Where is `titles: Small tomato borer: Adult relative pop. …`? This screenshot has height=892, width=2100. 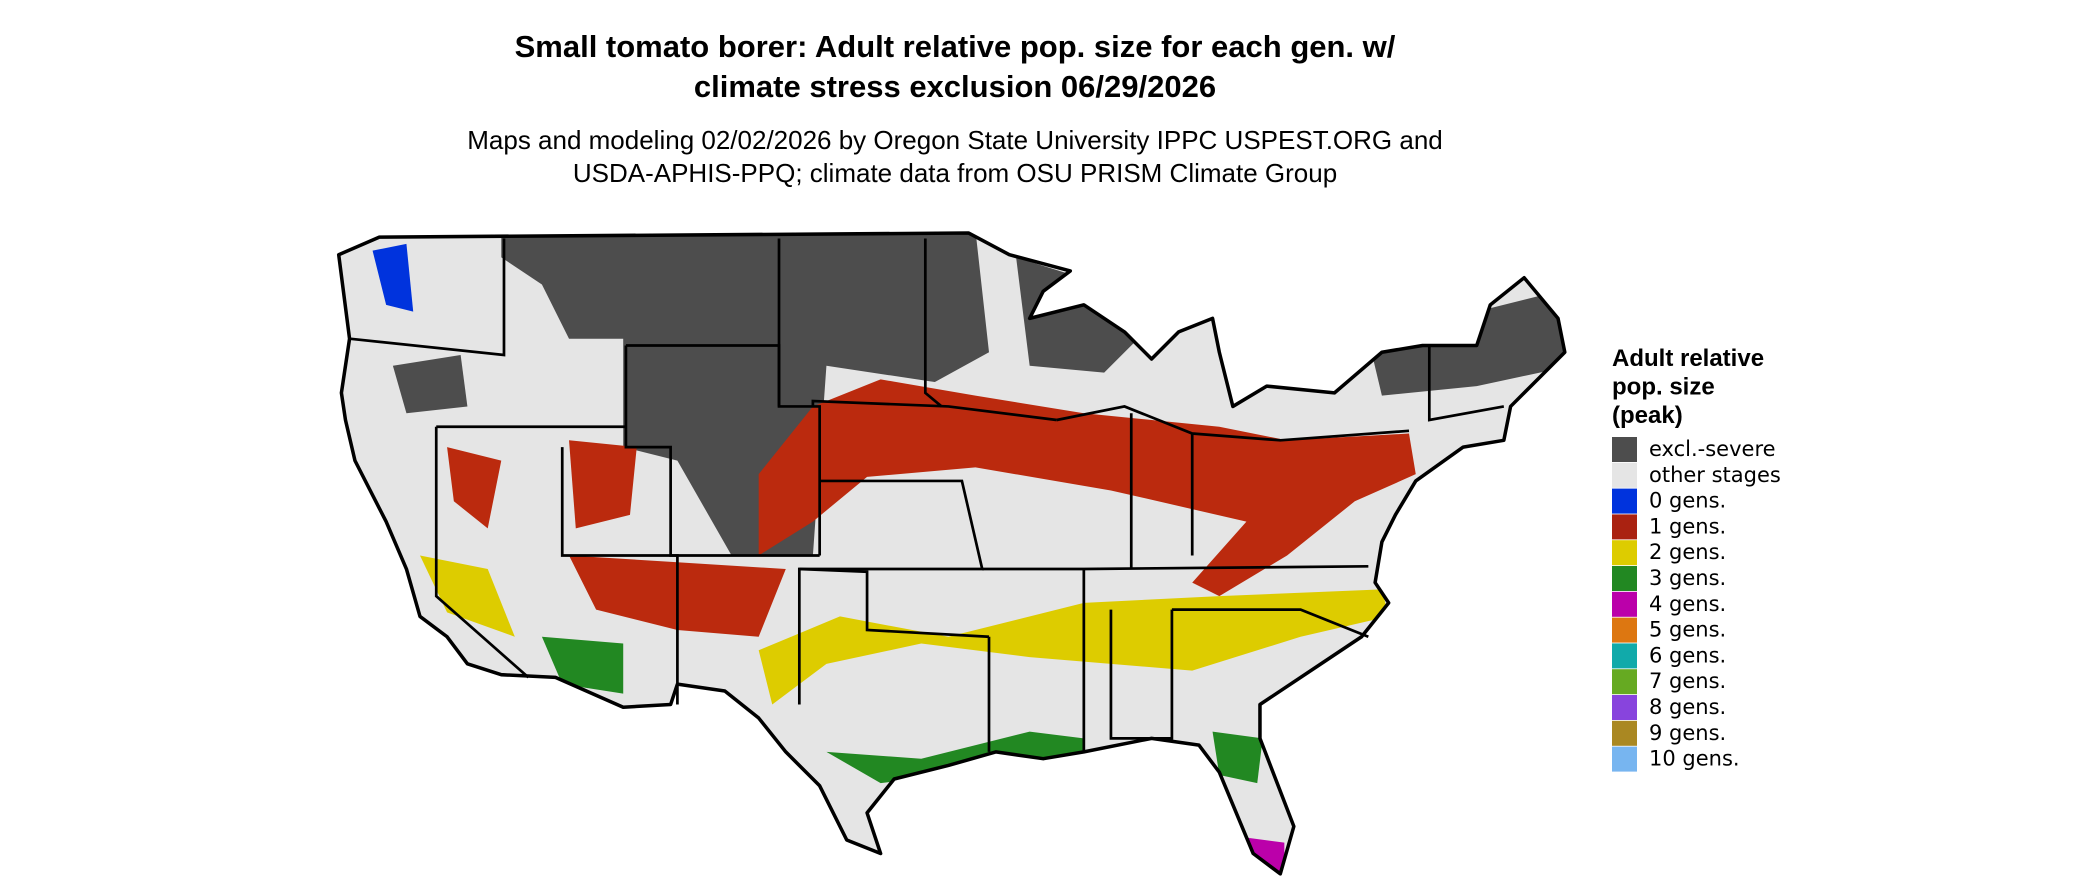 titles: Small tomato borer: Adult relative pop. … is located at coordinates (955, 108).